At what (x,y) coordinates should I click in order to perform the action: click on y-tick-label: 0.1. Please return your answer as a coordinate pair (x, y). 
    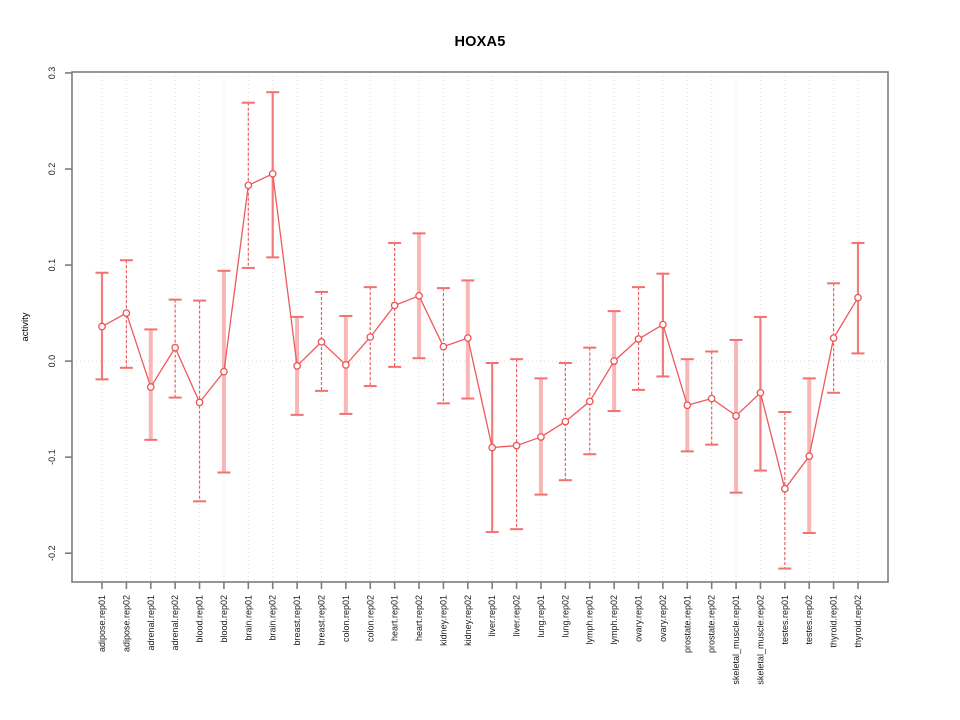
    Looking at the image, I should click on (52, 265).